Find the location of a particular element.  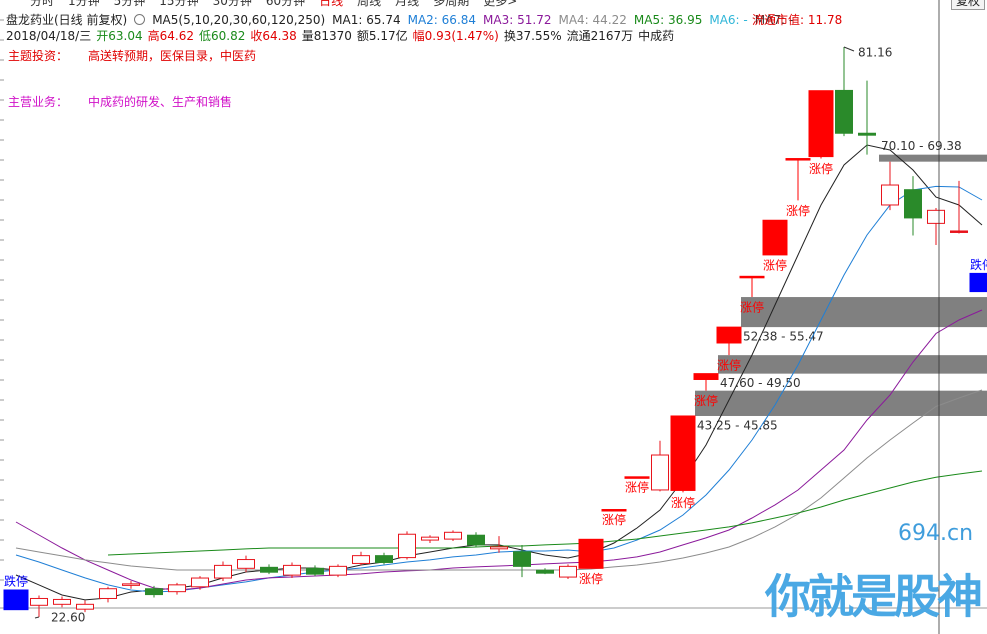

ma-legend: MA2: 66.84 is located at coordinates (442, 20).